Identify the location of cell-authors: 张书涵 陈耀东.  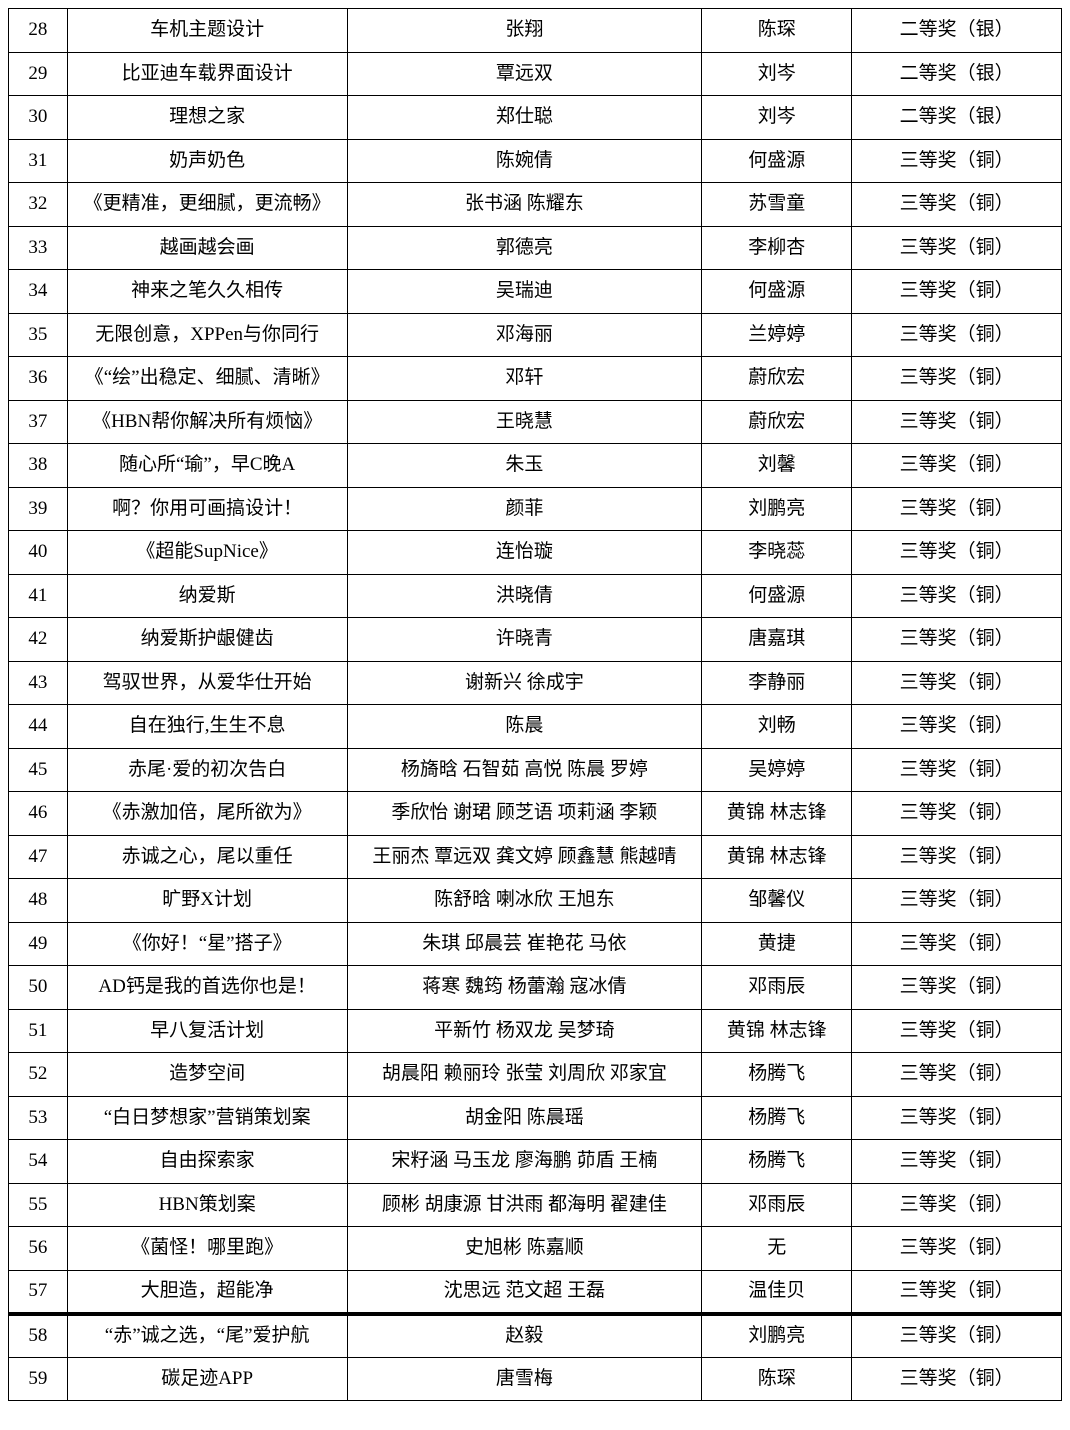
(524, 204).